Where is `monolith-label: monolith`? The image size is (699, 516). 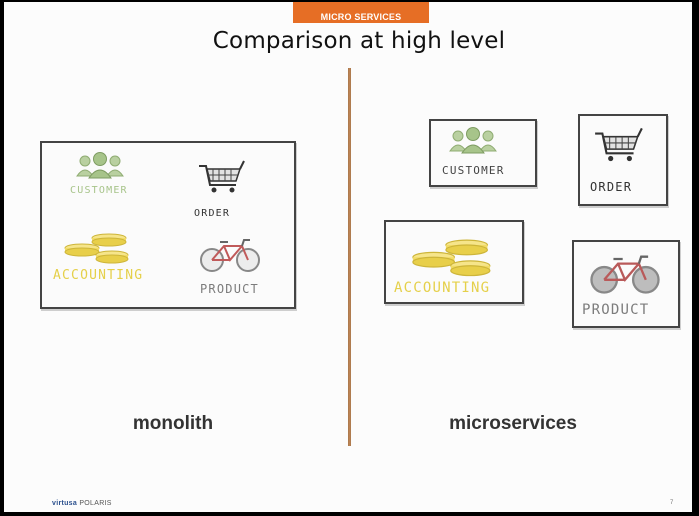 monolith-label: monolith is located at coordinates (173, 423).